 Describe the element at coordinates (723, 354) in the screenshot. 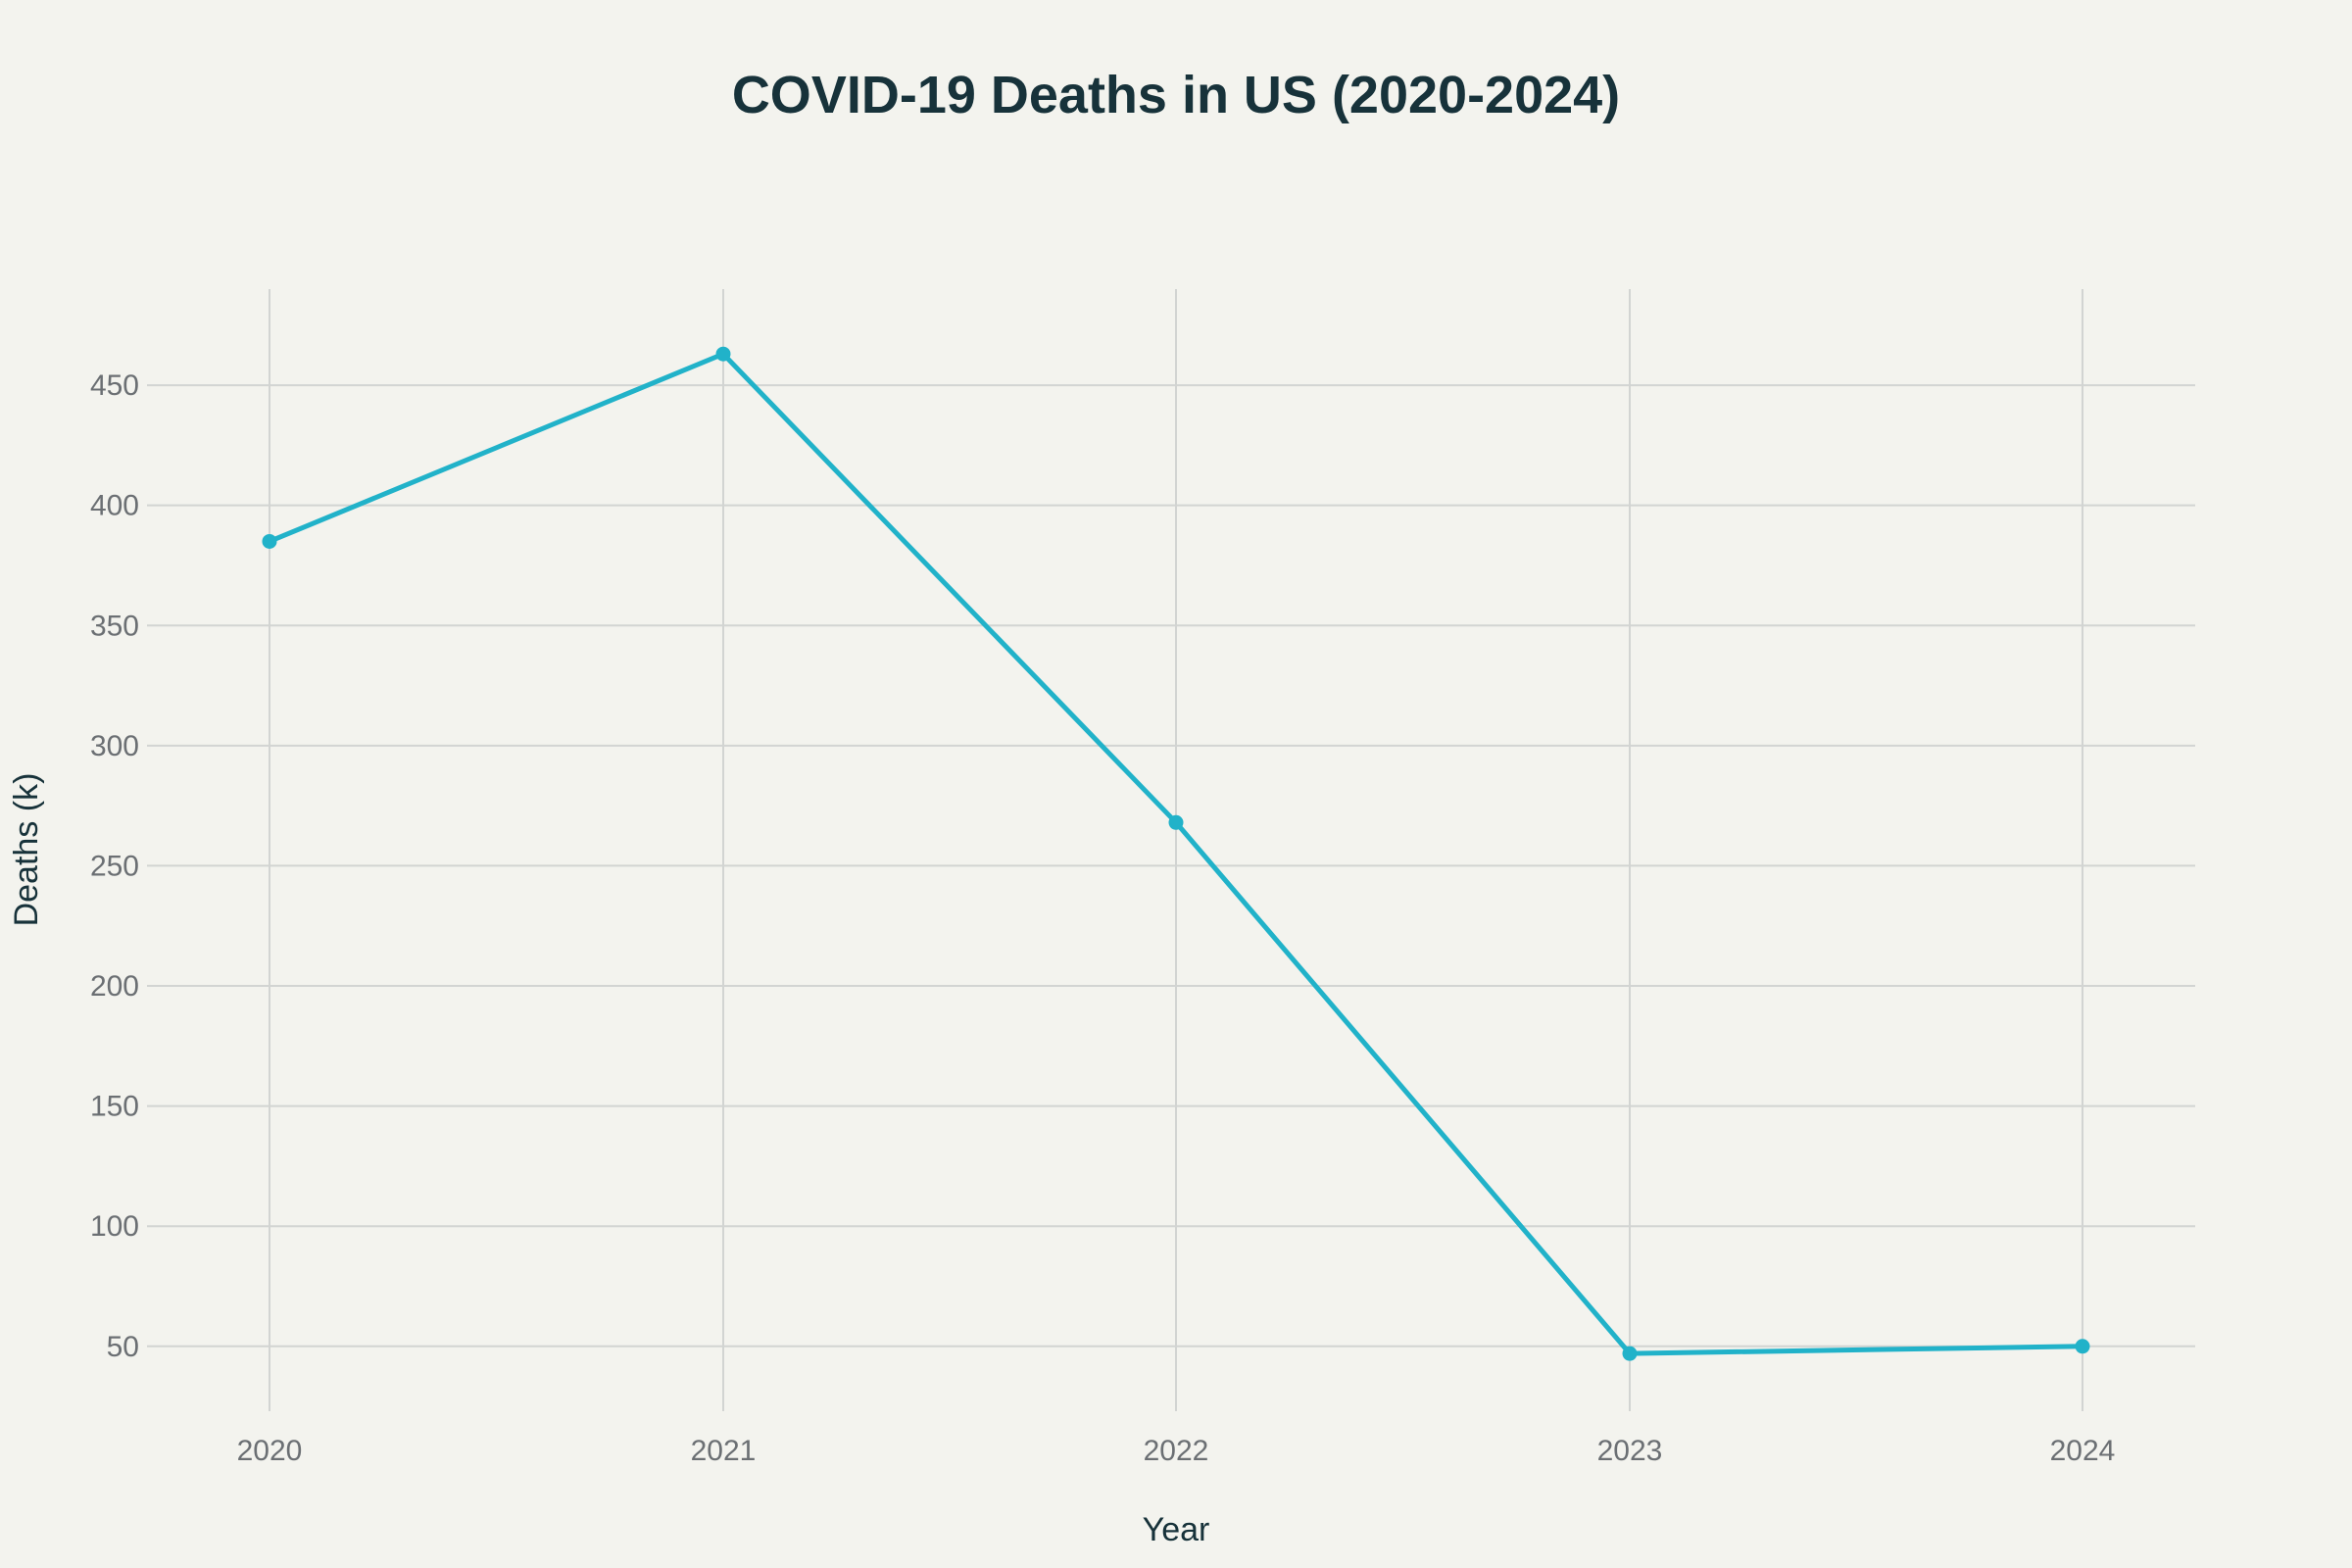

I see `data-point-2021` at that location.